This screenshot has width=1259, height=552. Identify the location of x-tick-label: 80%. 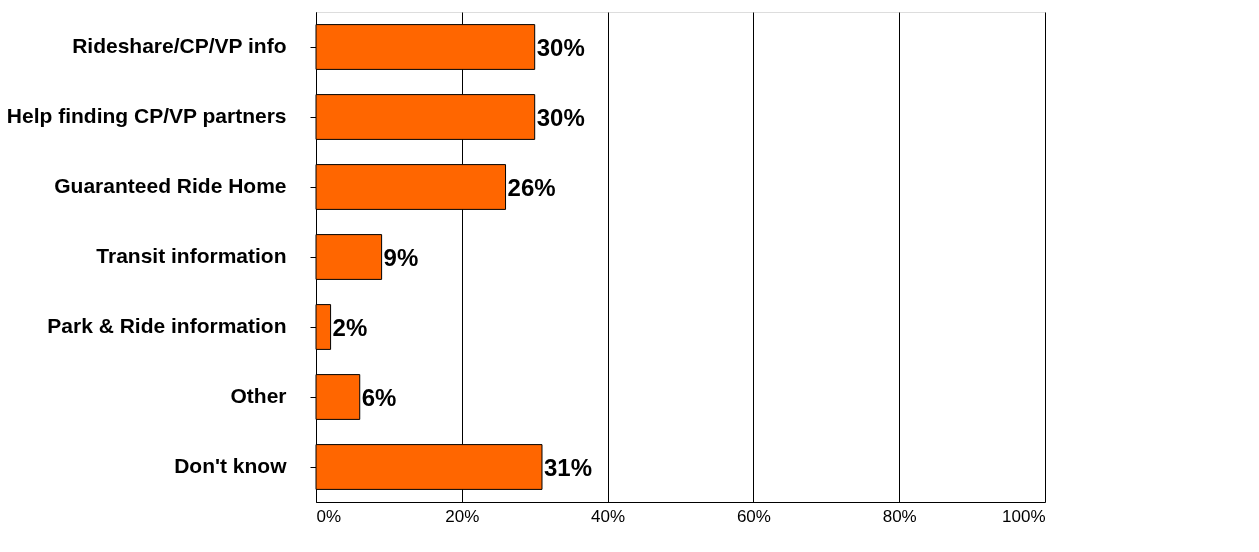
(899, 516).